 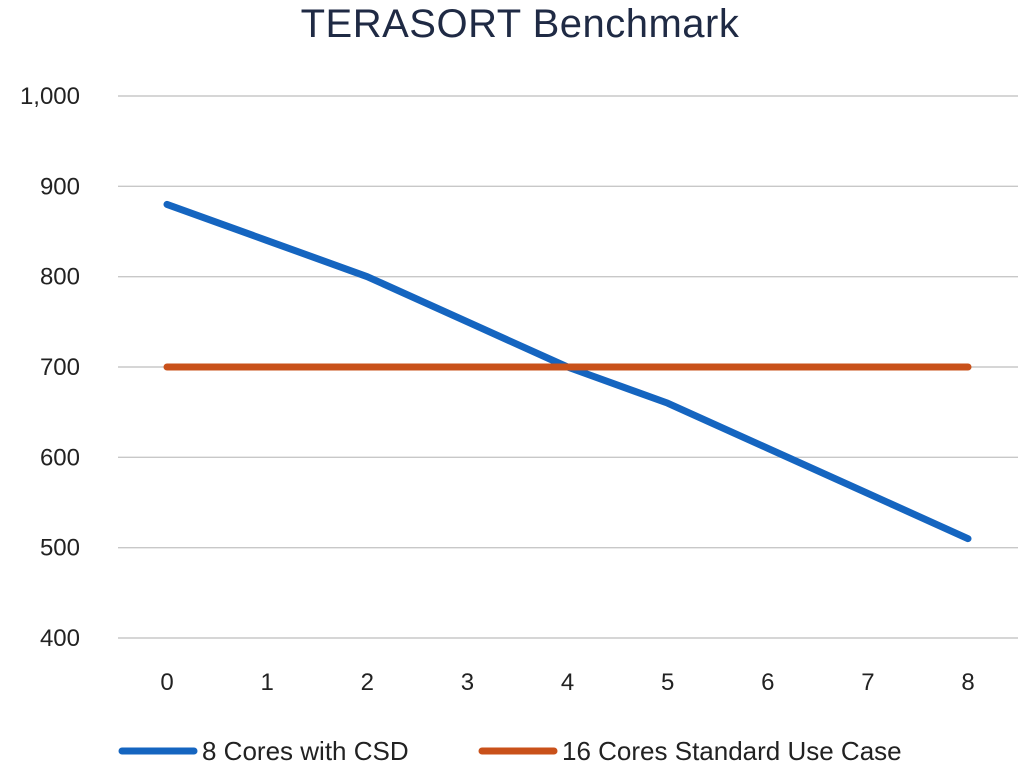 What do you see at coordinates (305, 751) in the screenshot?
I see `legend-label-1: 8 Cores with CSD` at bounding box center [305, 751].